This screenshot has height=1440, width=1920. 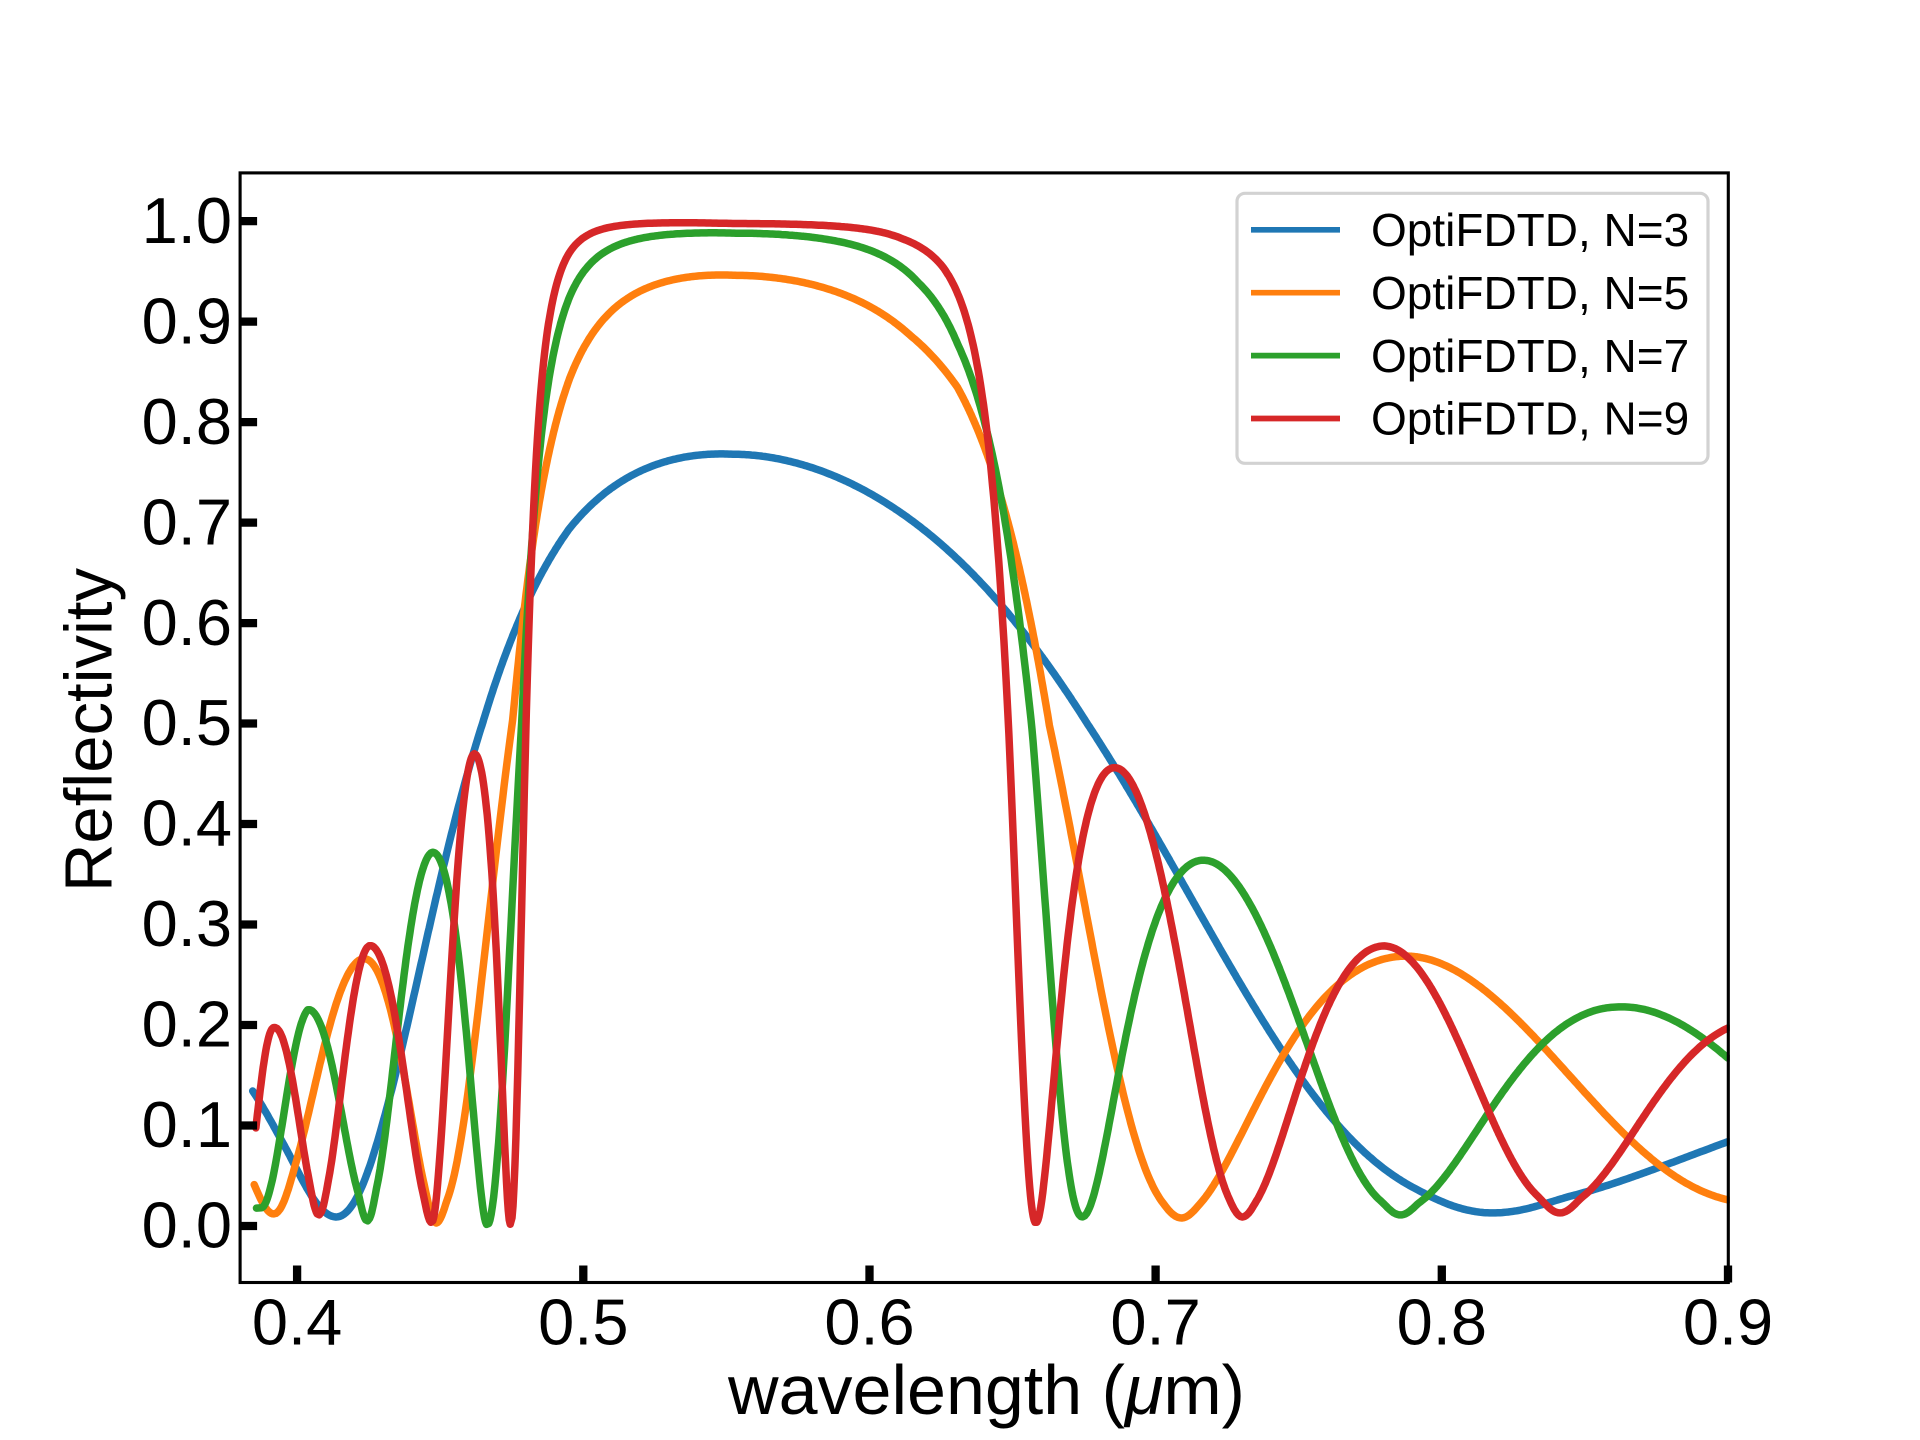 I want to click on svg-text: 0.0, so click(x=187, y=1225).